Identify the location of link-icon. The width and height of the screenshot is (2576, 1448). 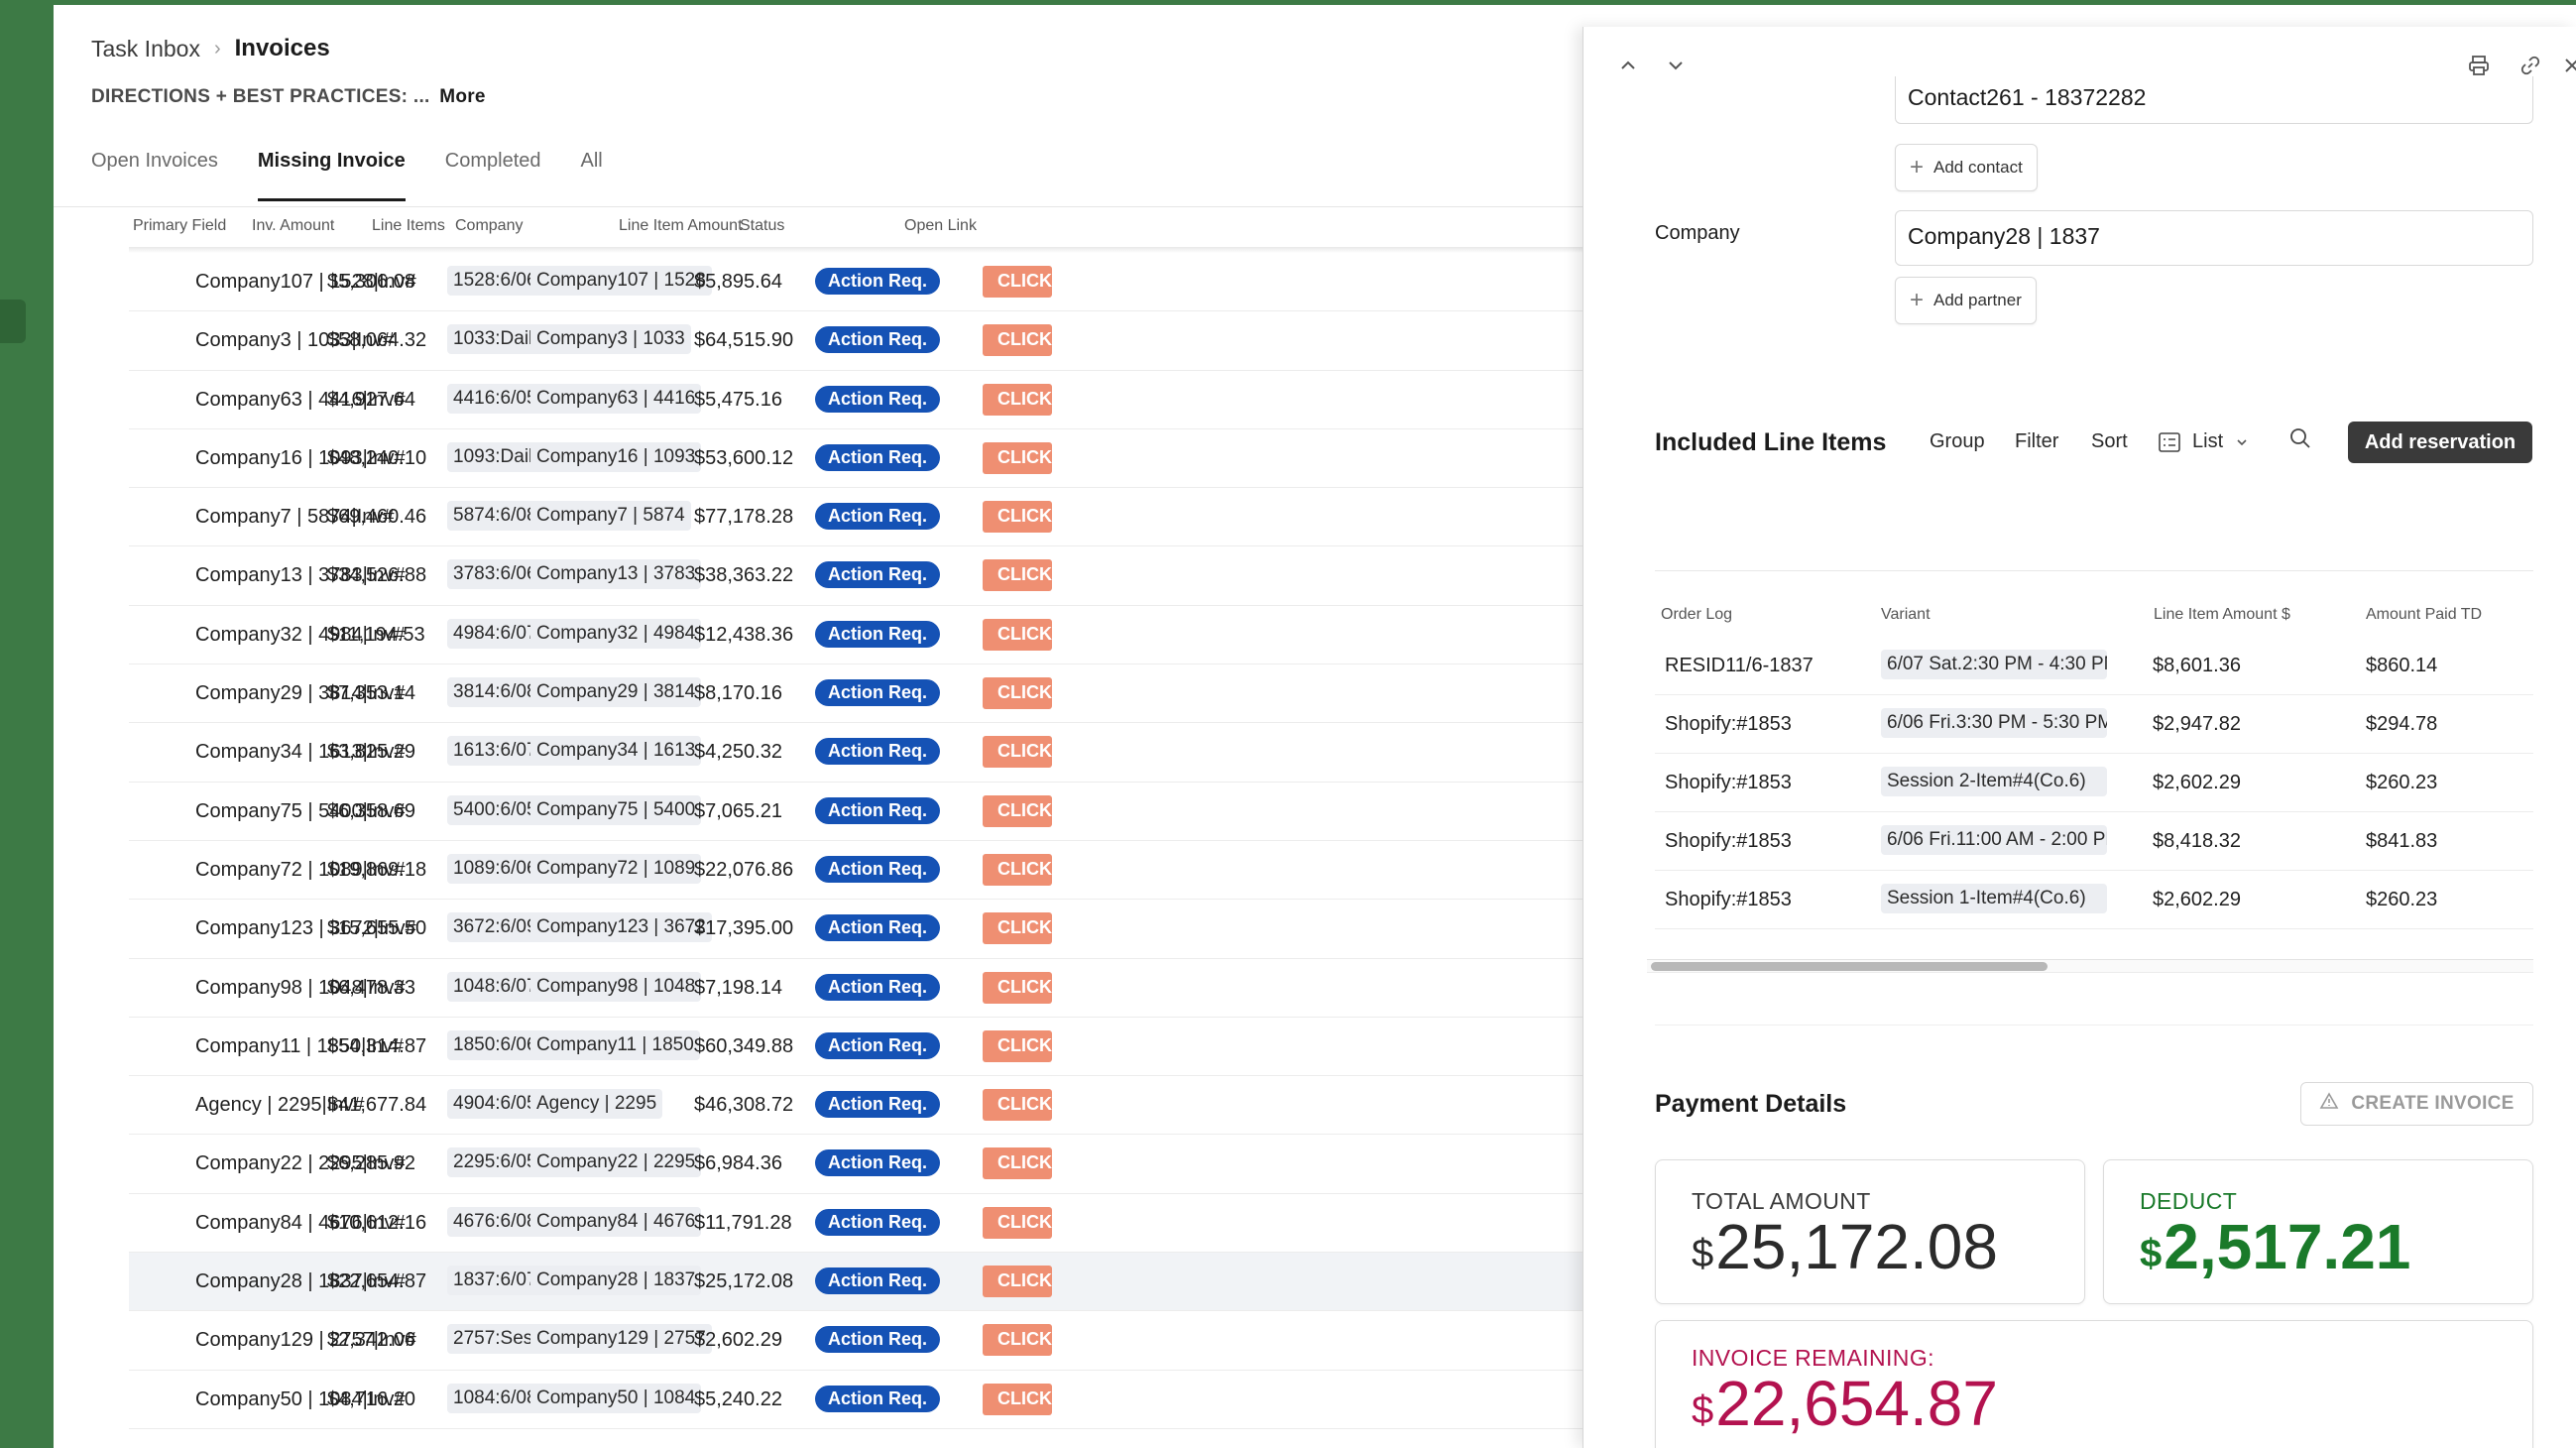
(2530, 65).